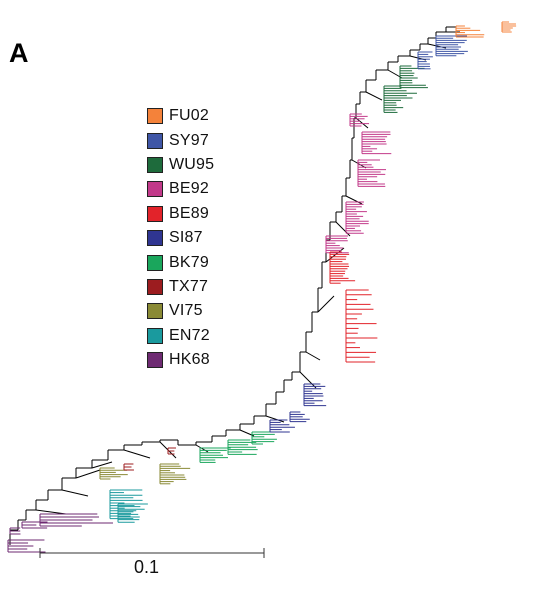  I want to click on legend-item-be89: BE89, so click(180, 214).